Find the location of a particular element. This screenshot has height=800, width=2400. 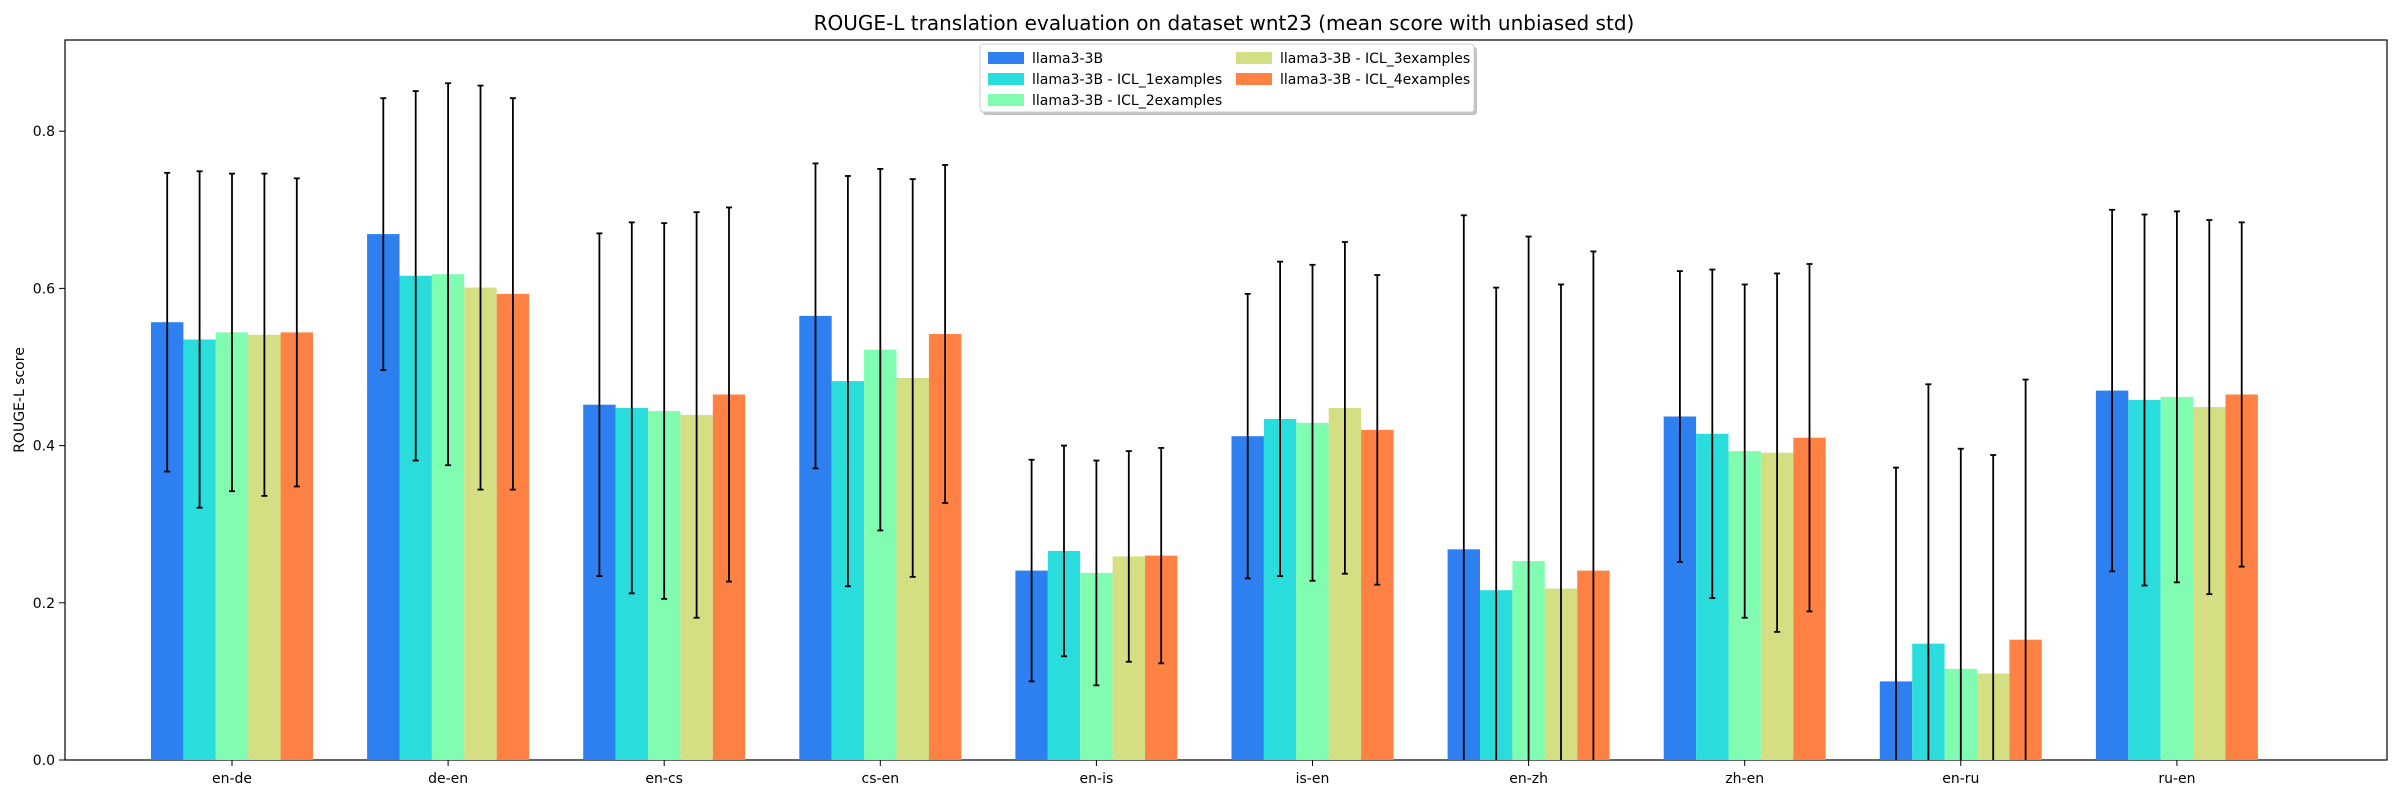

x-tick-label: en-zh is located at coordinates (1528, 779).